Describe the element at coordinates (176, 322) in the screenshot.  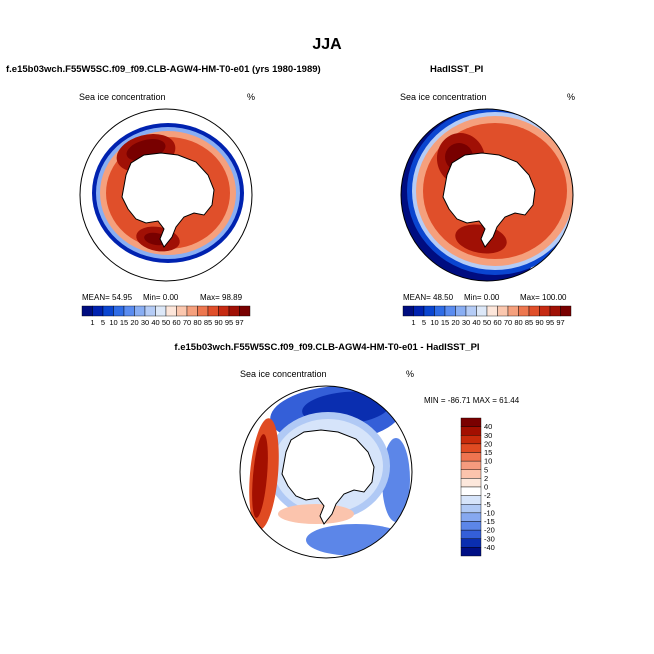
I see `left-colorbar-label: 60` at that location.